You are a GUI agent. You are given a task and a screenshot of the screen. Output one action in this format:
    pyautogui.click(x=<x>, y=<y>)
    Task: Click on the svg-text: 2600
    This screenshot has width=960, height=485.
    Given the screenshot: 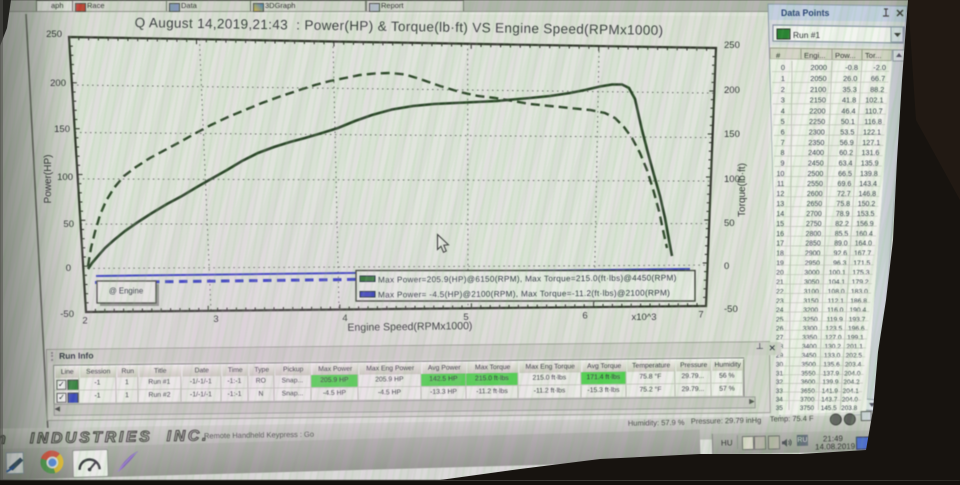 What is the action you would take?
    pyautogui.click(x=815, y=194)
    